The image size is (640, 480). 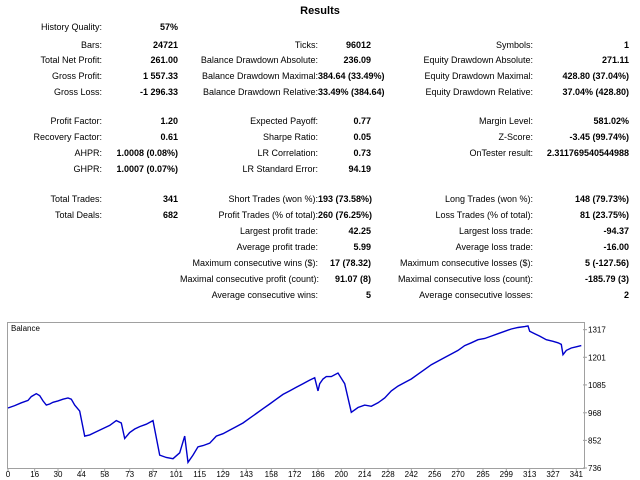 What do you see at coordinates (595, 413) in the screenshot?
I see `y-tick-label: 968` at bounding box center [595, 413].